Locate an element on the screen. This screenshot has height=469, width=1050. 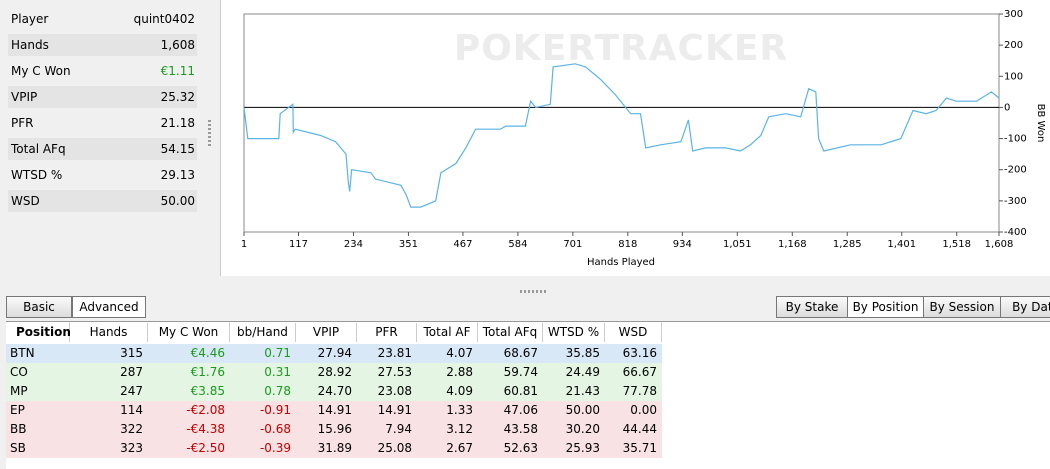
table-cell: 2.67 is located at coordinates (459, 448).